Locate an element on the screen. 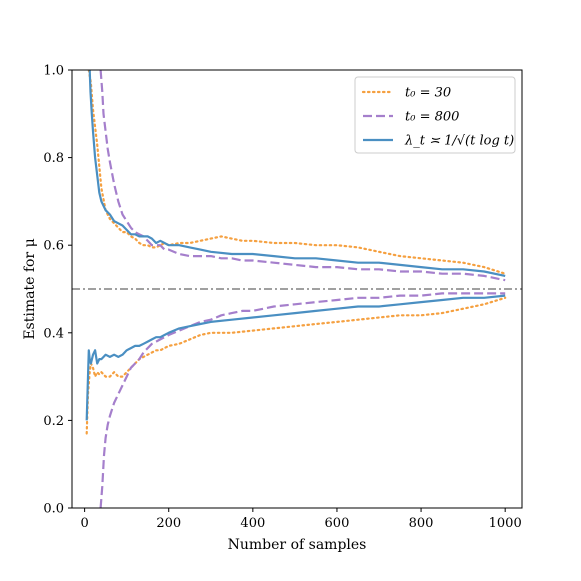  y-tick-label: 0.2 is located at coordinates (53, 421).